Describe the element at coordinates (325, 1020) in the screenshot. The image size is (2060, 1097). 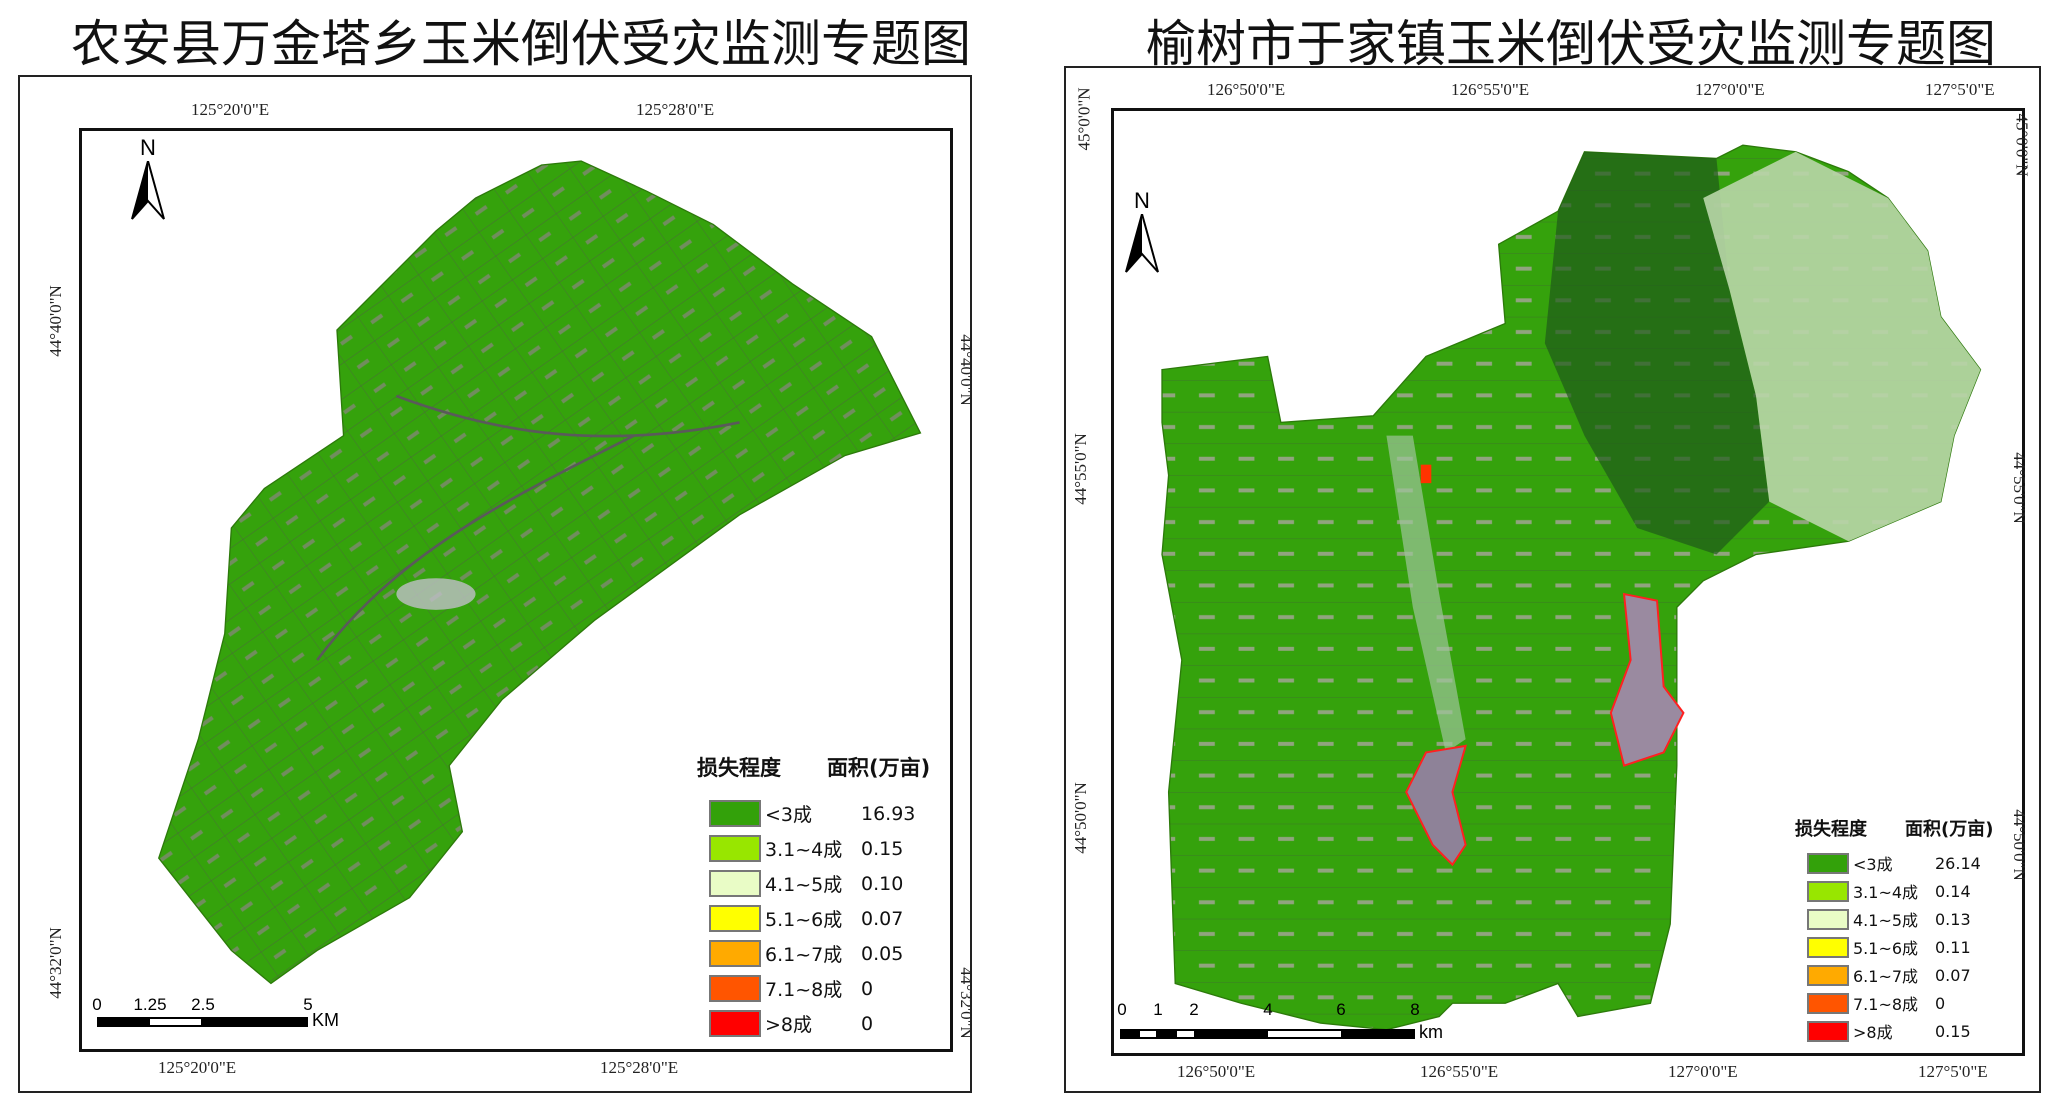
I see `scale-unit: KM` at that location.